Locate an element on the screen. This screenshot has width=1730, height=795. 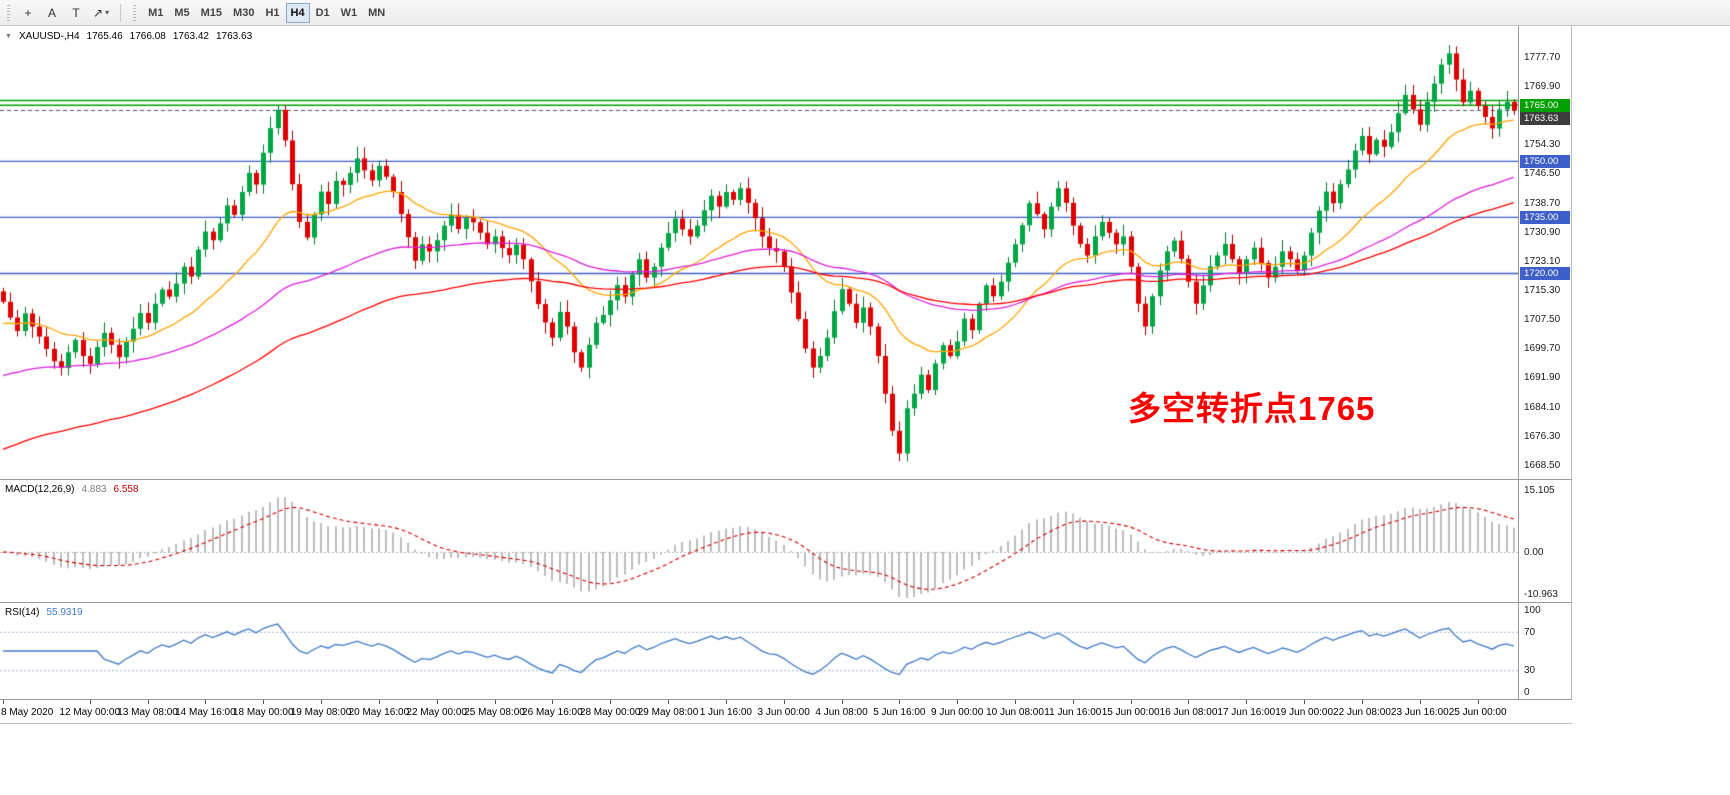
price-tick-label: 1730.90 is located at coordinates (1542, 232).